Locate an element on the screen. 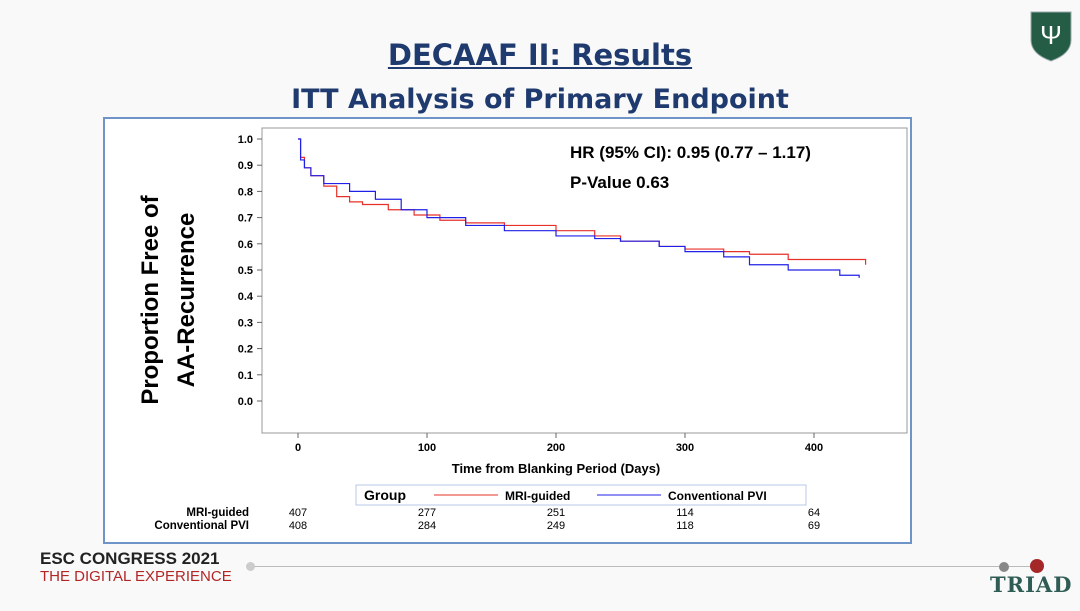  triad-logo: TRIAD is located at coordinates (1031, 584).